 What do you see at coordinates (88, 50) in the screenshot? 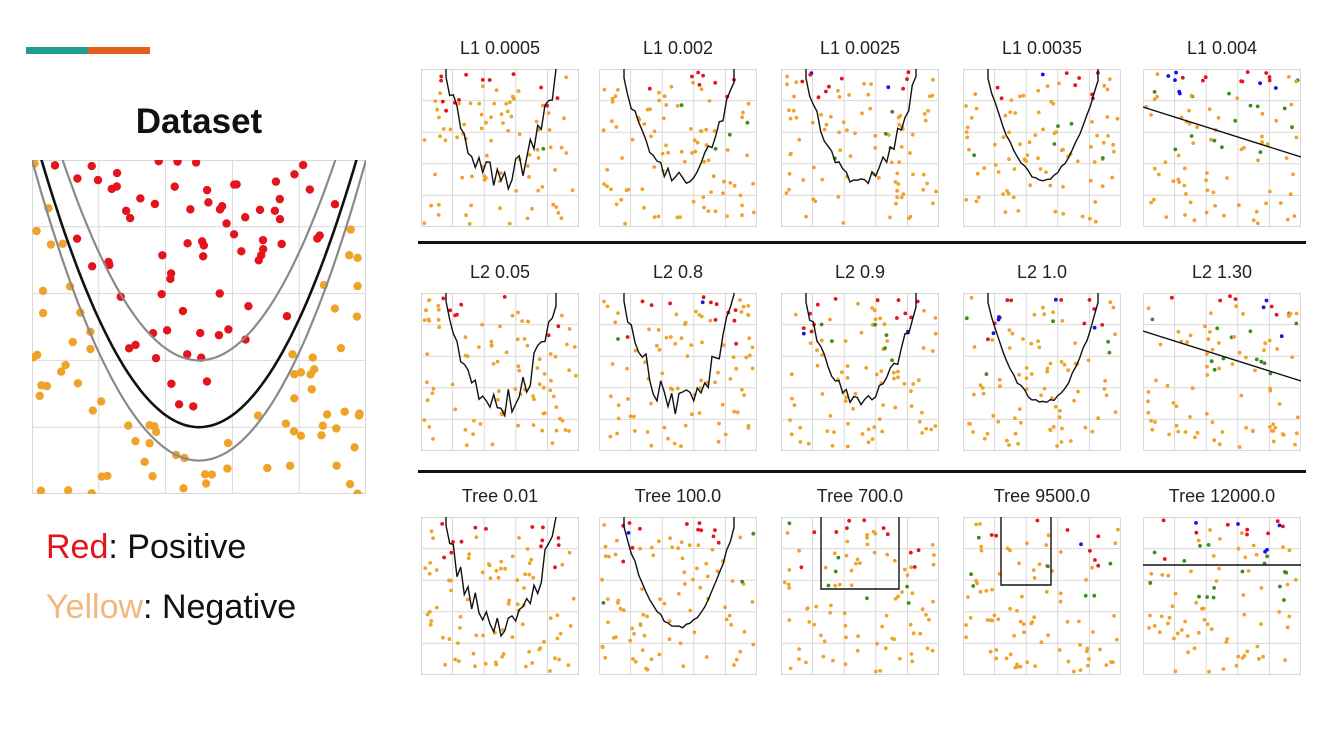
I see `accent-bar` at bounding box center [88, 50].